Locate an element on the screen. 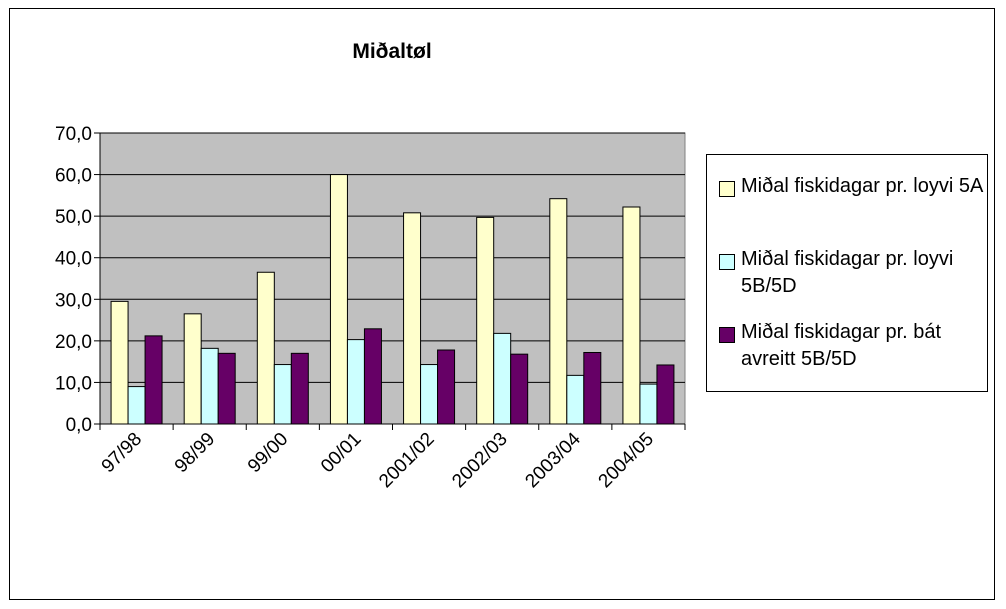  x-tick-label: 2002/03 is located at coordinates (479, 460).